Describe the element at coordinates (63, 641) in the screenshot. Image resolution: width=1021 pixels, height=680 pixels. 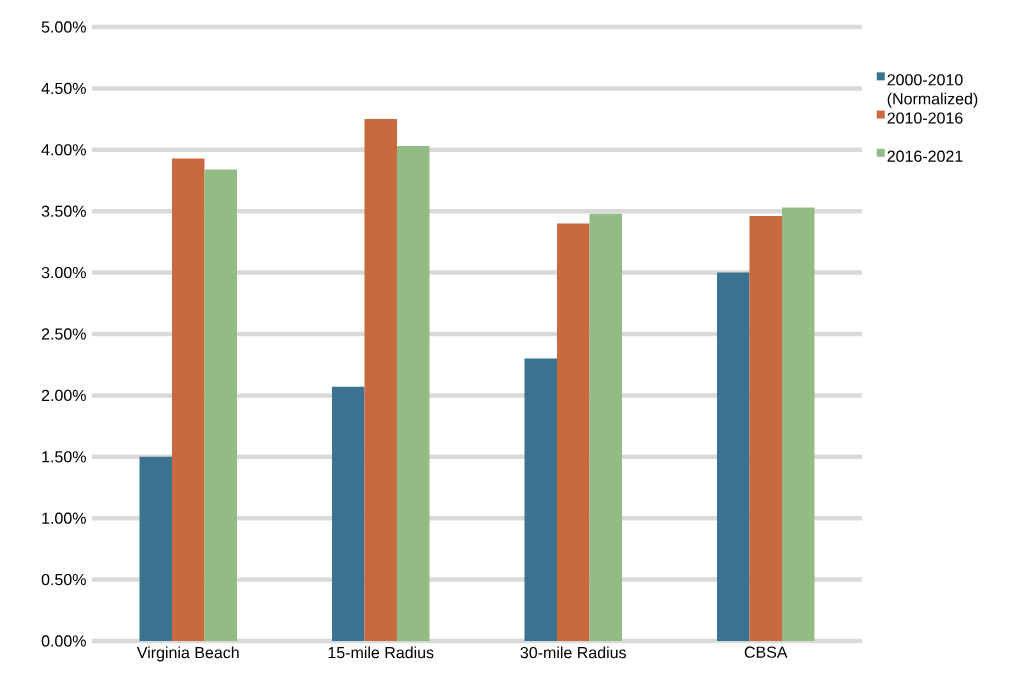
I see `y-tick-label: 0.00%` at that location.